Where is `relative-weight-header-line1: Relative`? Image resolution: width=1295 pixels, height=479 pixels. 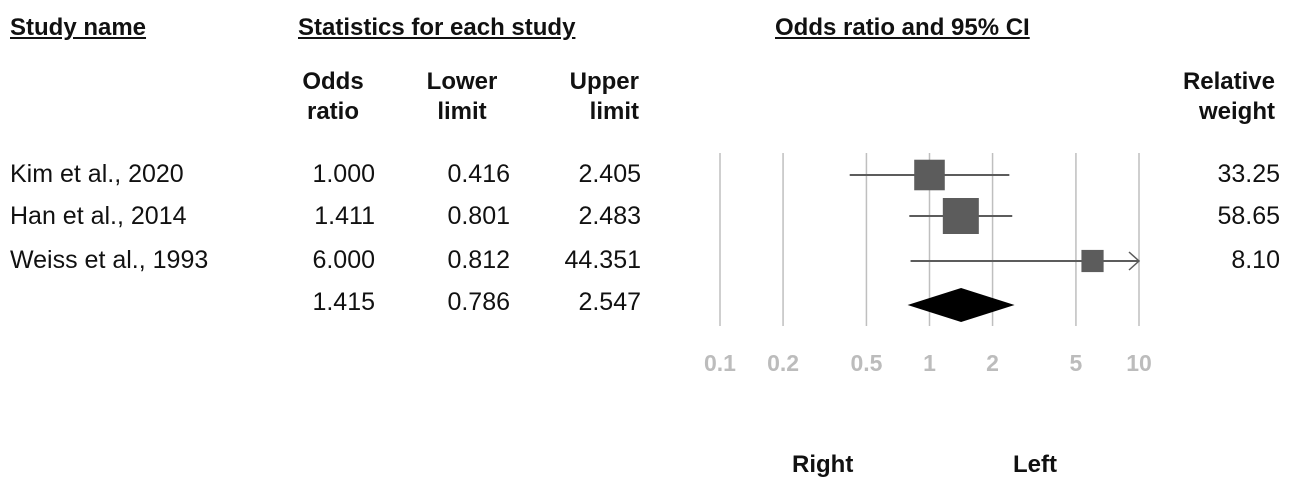
relative-weight-header-line1: Relative is located at coordinates (1228, 81).